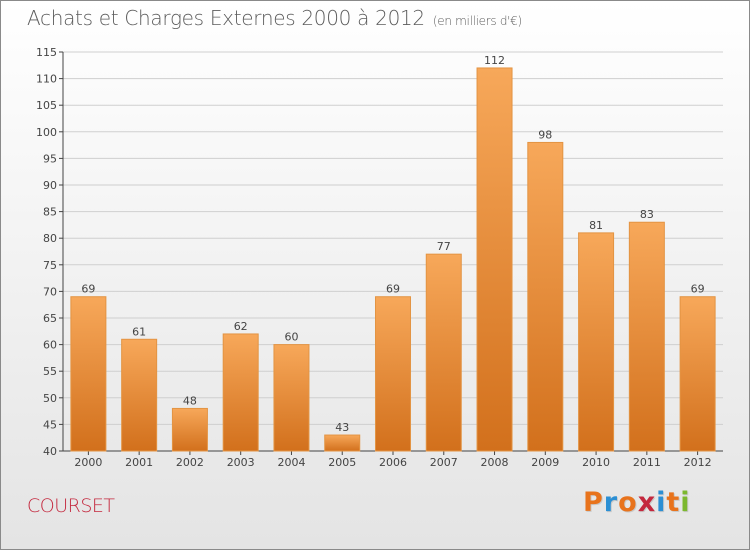  Describe the element at coordinates (88, 374) in the screenshot. I see `bar-2000` at that location.